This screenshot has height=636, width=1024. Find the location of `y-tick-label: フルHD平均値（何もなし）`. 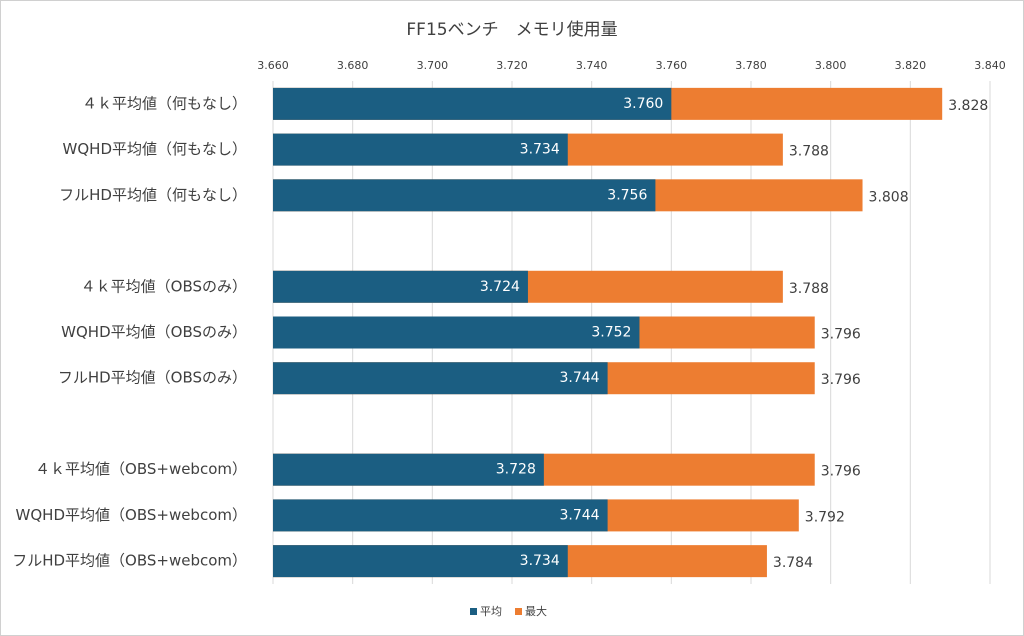

y-tick-label: フルHD平均値（何もなし） is located at coordinates (153, 195).